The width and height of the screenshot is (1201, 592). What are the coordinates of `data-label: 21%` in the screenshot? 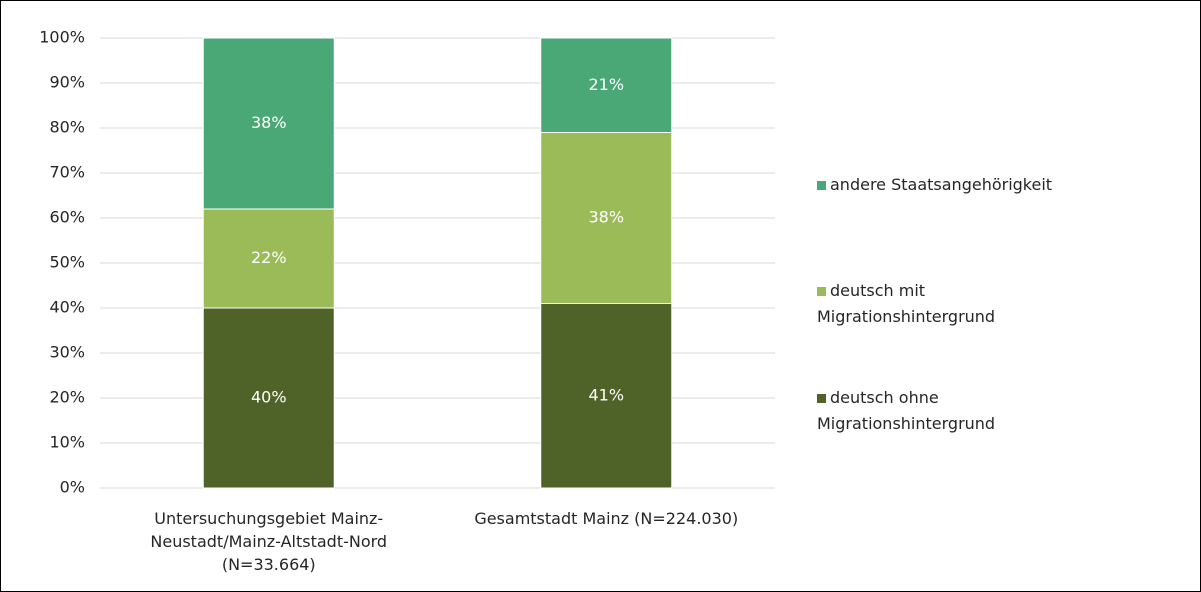 It's located at (606, 84).